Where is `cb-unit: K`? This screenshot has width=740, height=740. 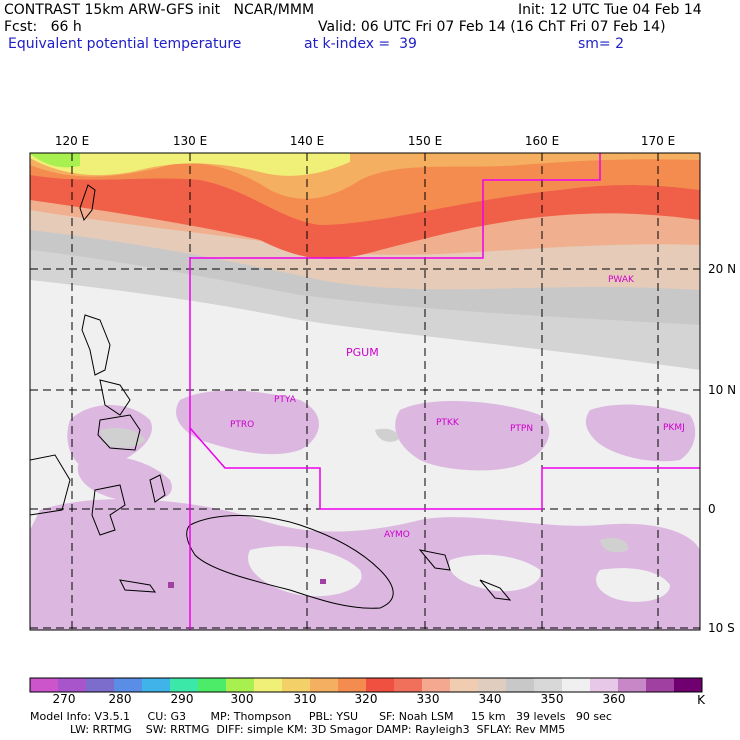
cb-unit: K is located at coordinates (701, 700).